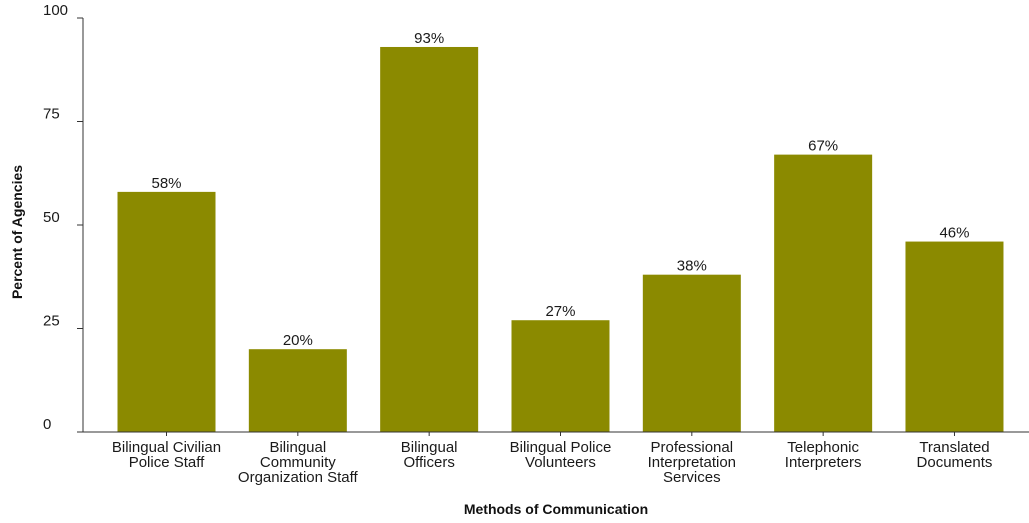 The height and width of the screenshot is (523, 1029). What do you see at coordinates (298, 462) in the screenshot?
I see `x-category-label: Bilingual Community Organization Staff` at bounding box center [298, 462].